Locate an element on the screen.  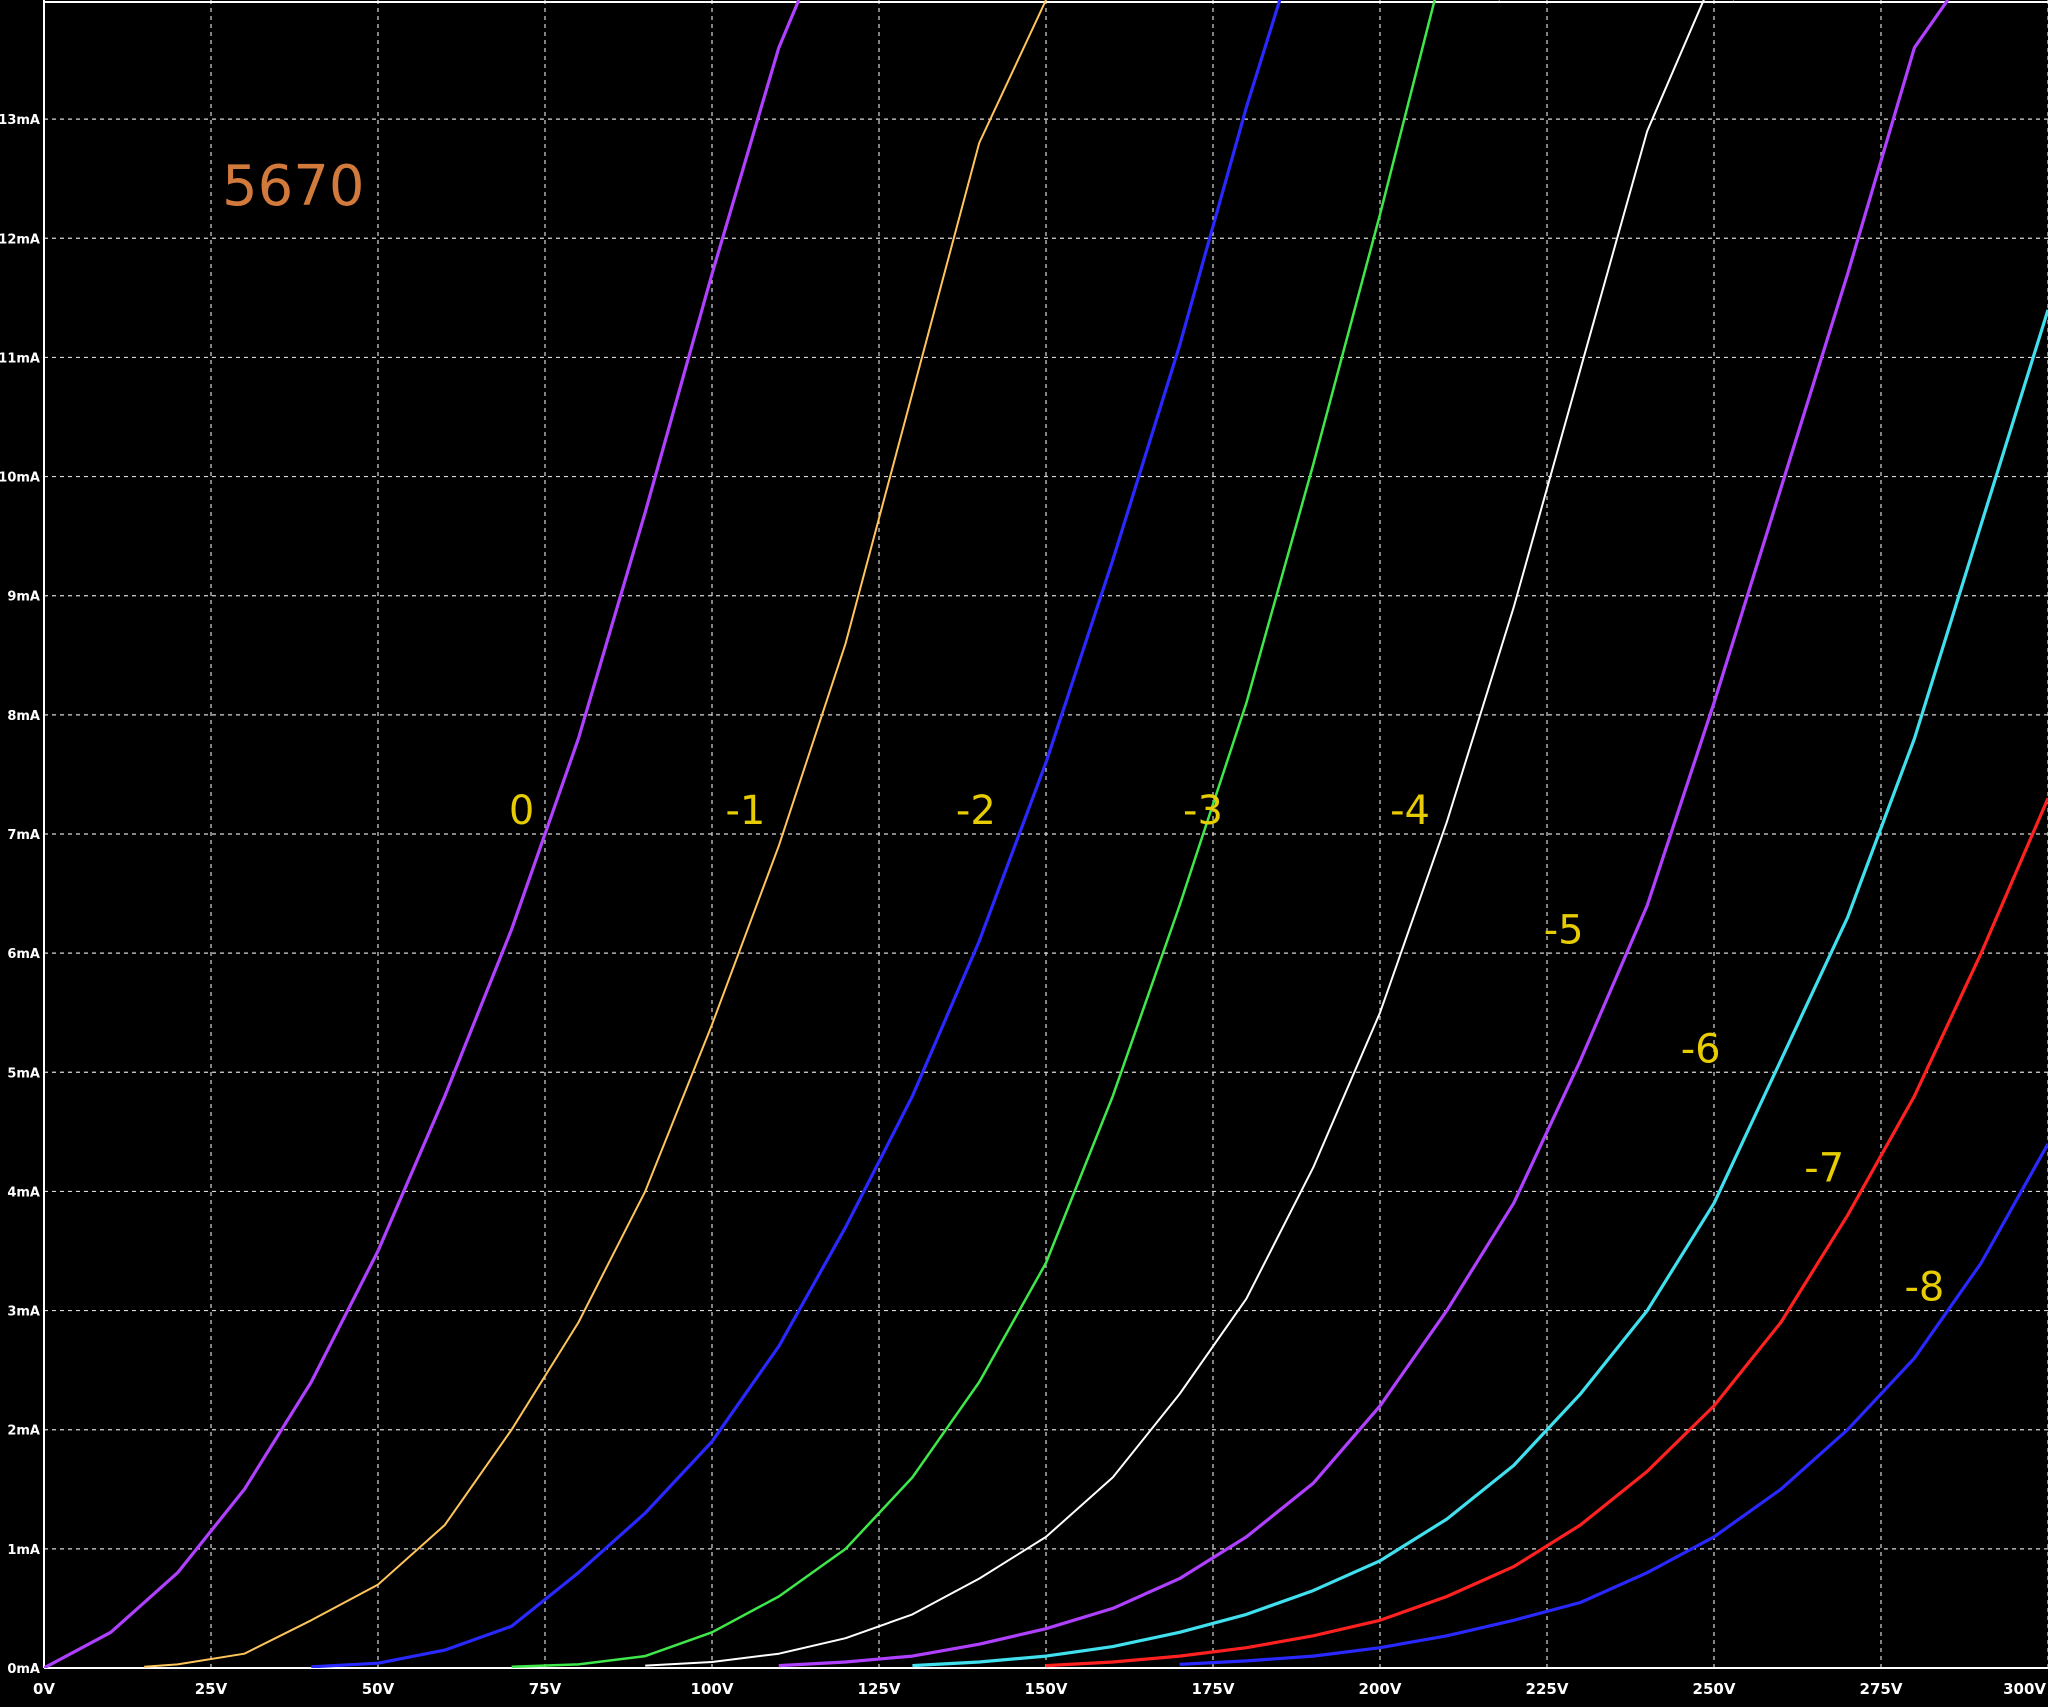
y-tick-label: 0mA is located at coordinates (23, 1669).